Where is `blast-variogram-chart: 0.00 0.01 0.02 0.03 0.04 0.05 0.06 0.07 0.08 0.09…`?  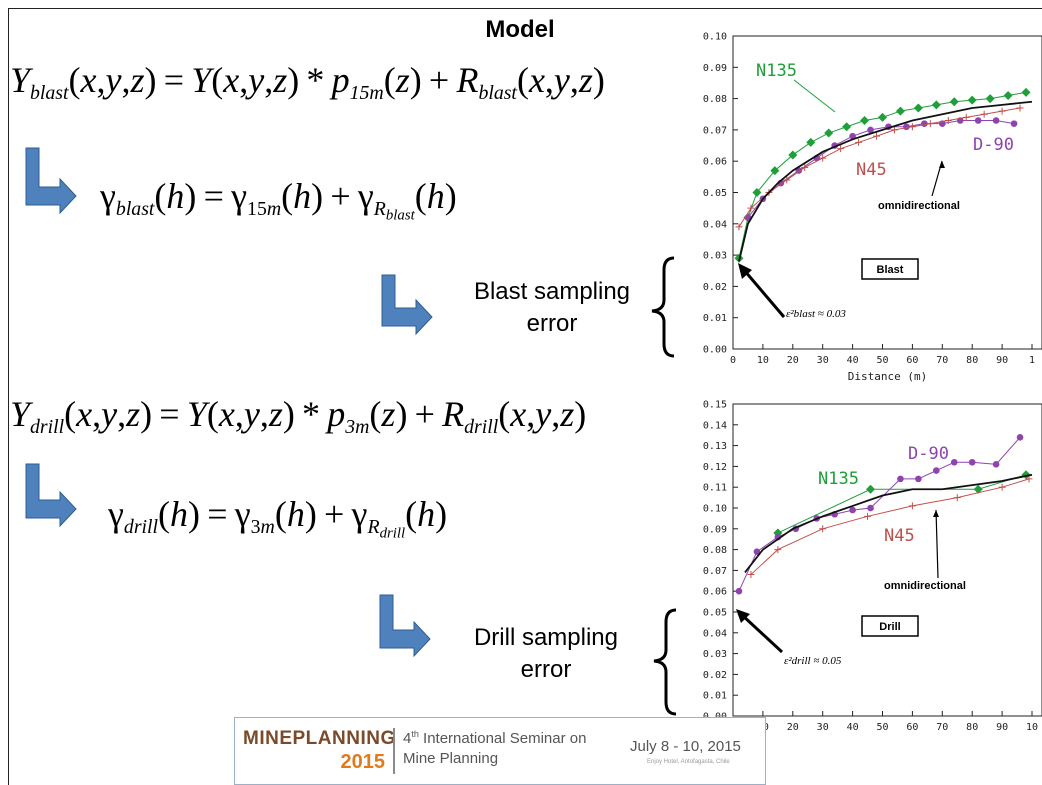 blast-variogram-chart: 0.00 0.01 0.02 0.03 0.04 0.05 0.06 0.07 0.08 0.09… is located at coordinates (872, 207).